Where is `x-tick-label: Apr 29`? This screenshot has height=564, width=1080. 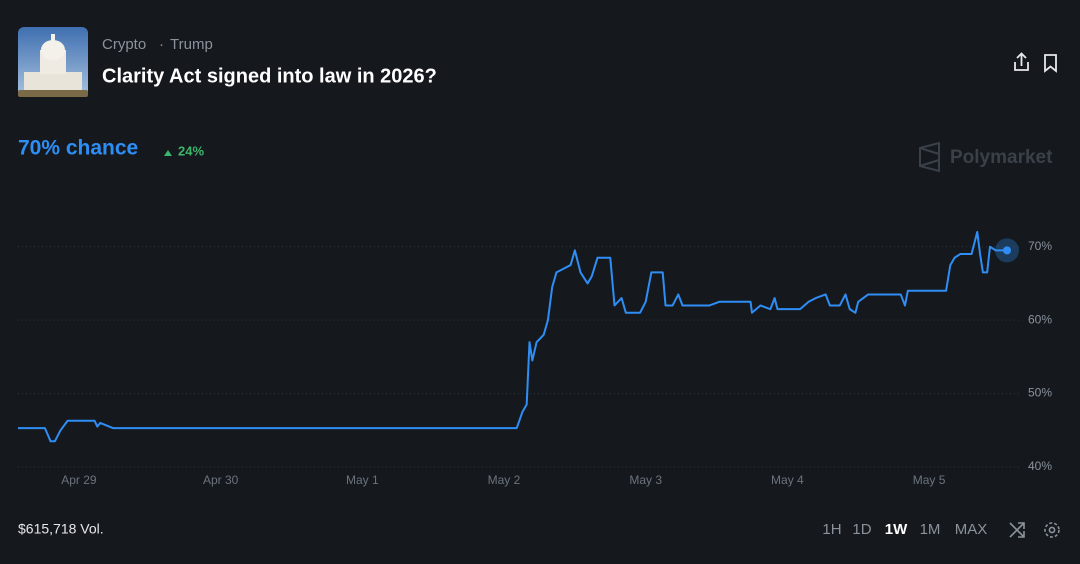
x-tick-label: Apr 29 is located at coordinates (79, 480).